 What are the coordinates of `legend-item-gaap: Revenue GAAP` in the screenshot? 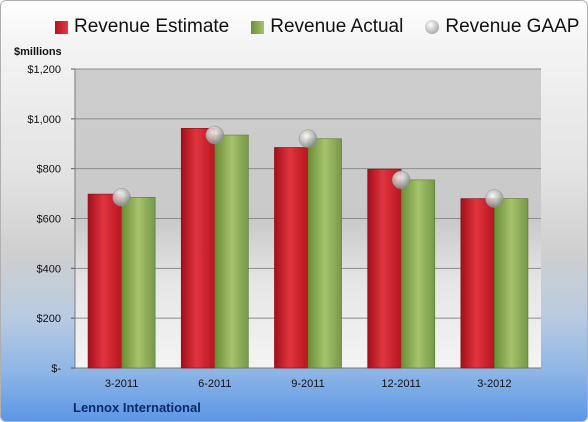 It's located at (502, 27).